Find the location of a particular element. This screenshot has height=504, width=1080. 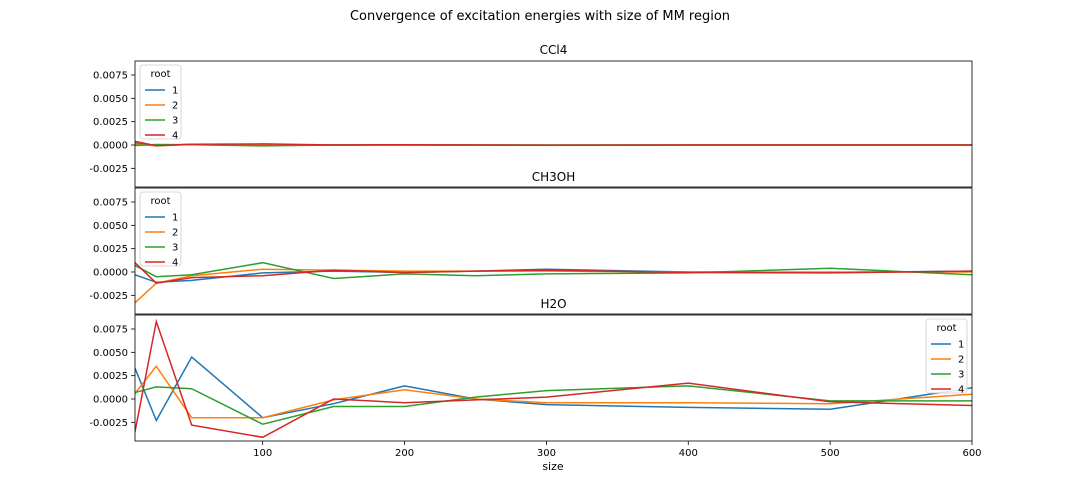

x-axis-label: size is located at coordinates (553, 466).